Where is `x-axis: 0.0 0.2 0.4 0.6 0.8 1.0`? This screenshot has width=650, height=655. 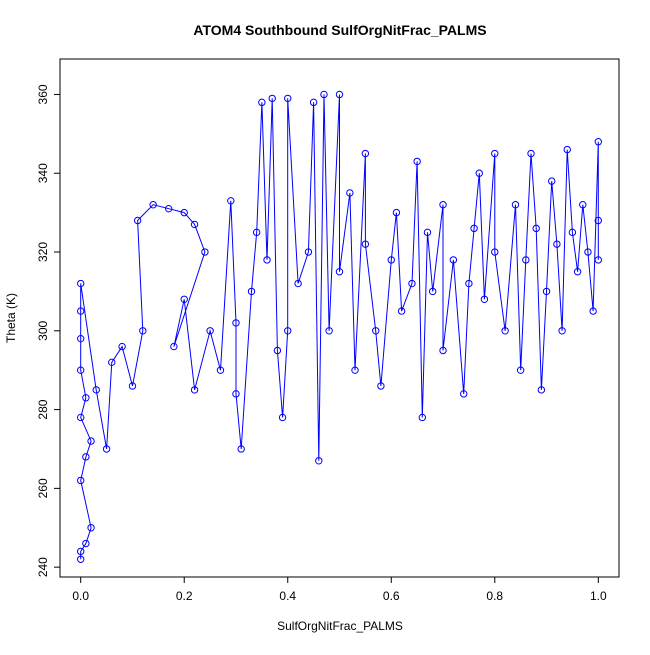
x-axis: 0.0 0.2 0.4 0.6 0.8 1.0 is located at coordinates (339, 589).